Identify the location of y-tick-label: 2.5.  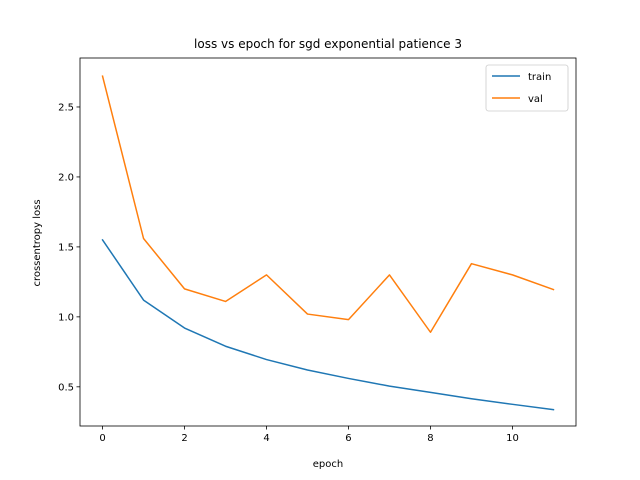
(66, 107).